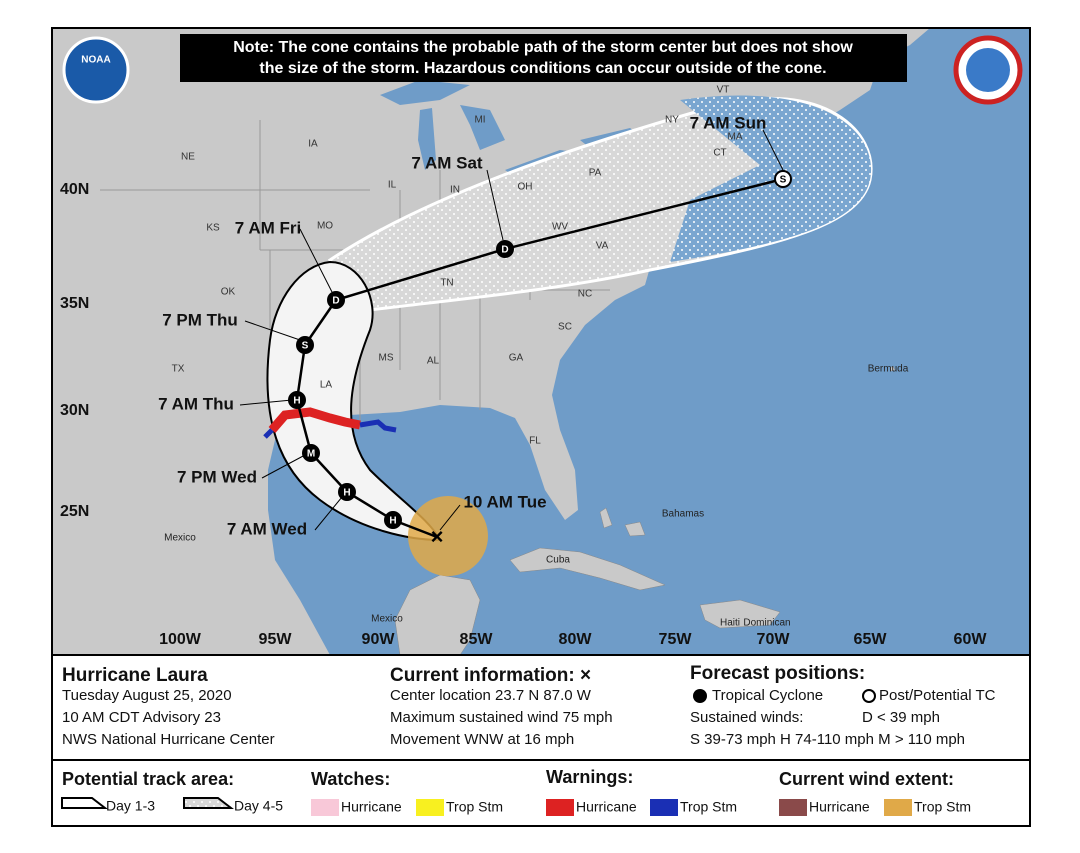 The width and height of the screenshot is (1080, 853). What do you see at coordinates (971, 639) in the screenshot?
I see `longitude-label: 60W` at bounding box center [971, 639].